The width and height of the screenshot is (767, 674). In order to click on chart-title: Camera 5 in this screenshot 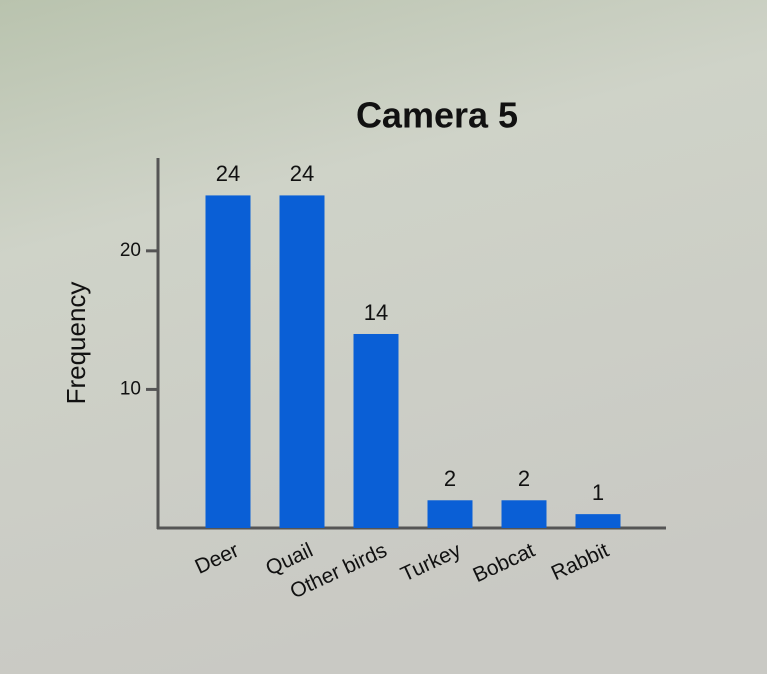, I will do `click(437, 115)`.